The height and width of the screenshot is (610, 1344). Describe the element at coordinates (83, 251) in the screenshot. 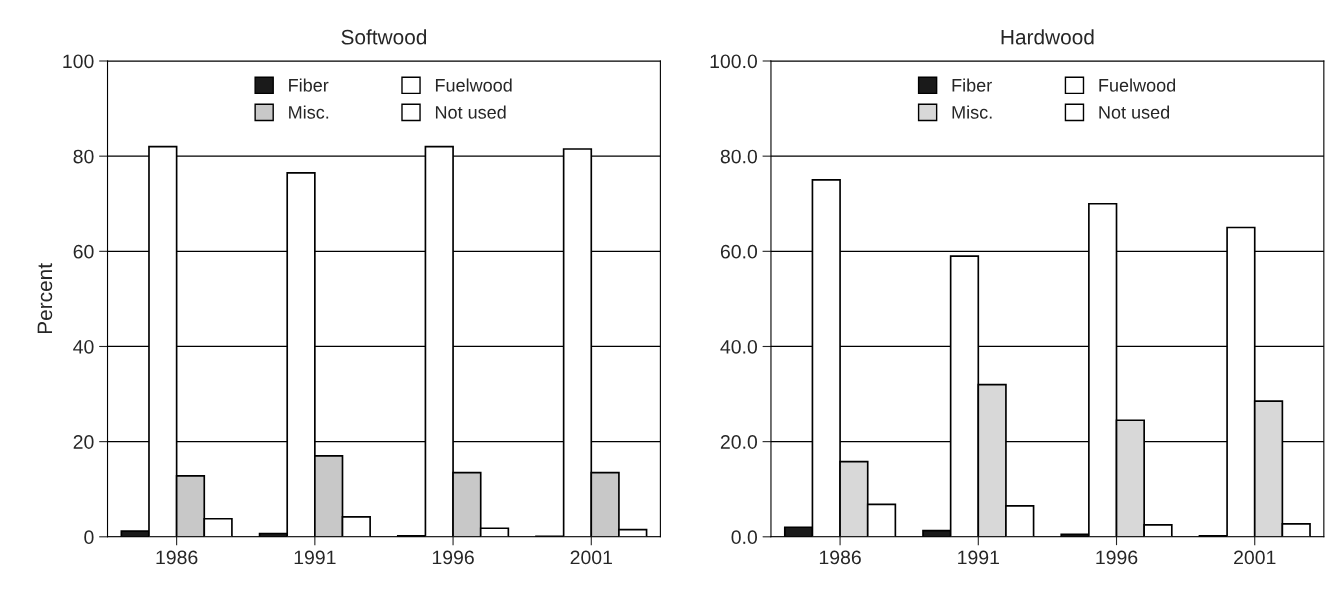

I see `y-tick-label: 60` at that location.